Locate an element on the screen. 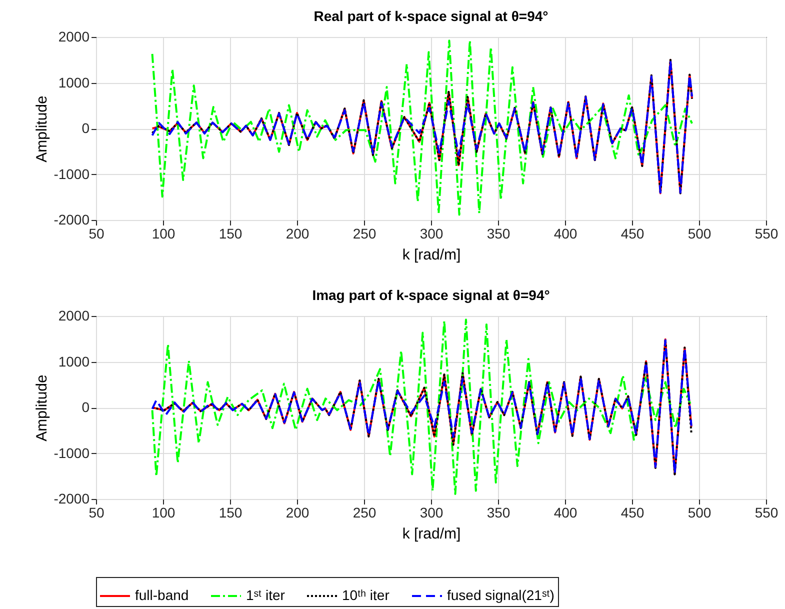 This screenshot has height=609, width=785. chart-title: Real part of k-space signal at θ=94° is located at coordinates (431, 16).